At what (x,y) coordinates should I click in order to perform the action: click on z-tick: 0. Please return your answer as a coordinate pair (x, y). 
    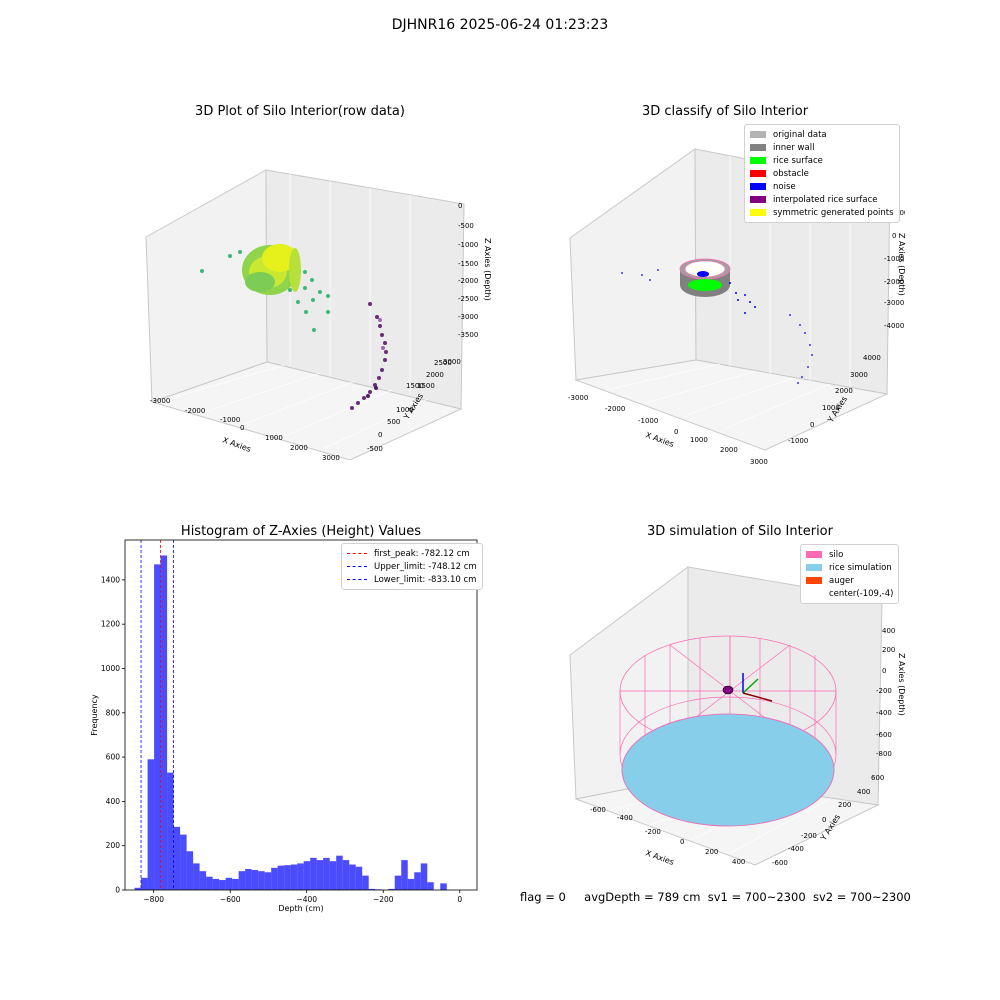
    Looking at the image, I should click on (460, 206).